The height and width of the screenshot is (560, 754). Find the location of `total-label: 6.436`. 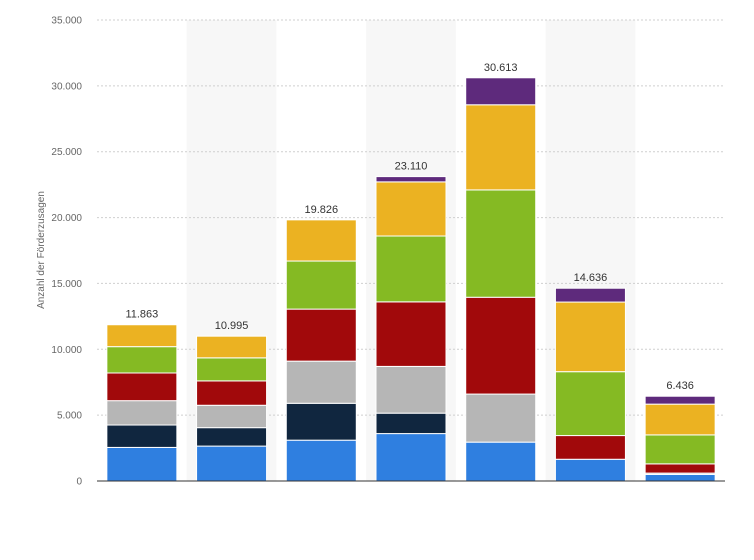

total-label: 6.436 is located at coordinates (680, 386).